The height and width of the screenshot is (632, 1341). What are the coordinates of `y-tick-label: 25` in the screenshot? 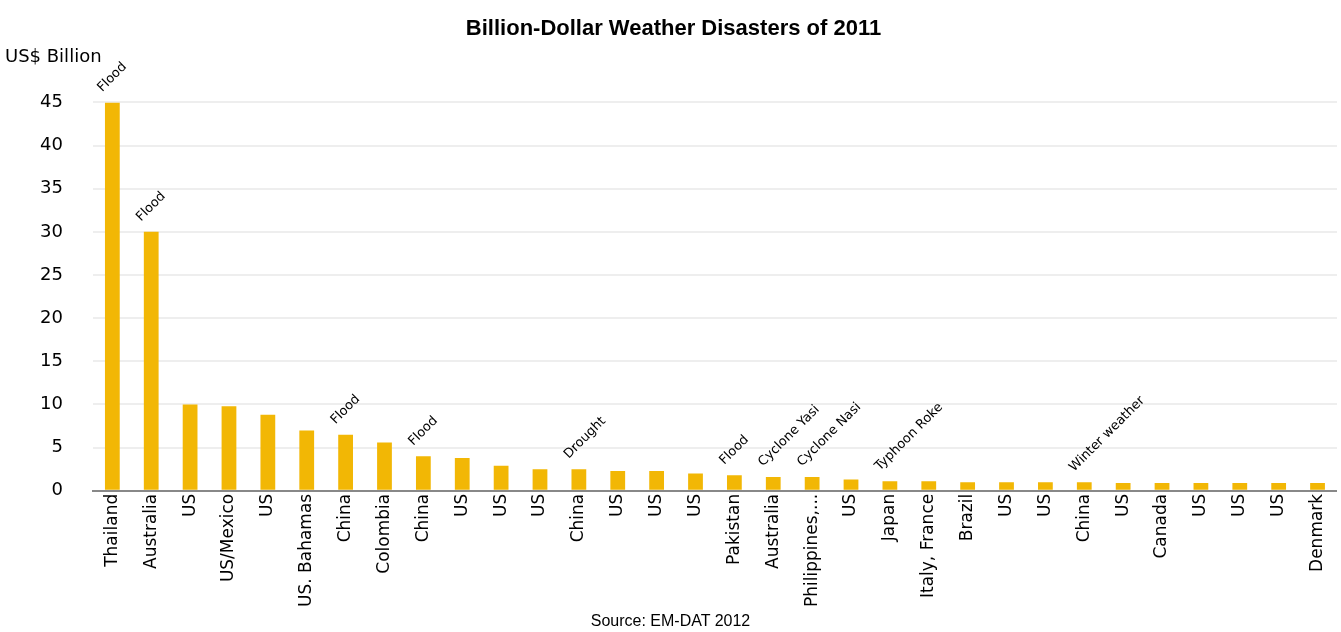 It's located at (51, 273).